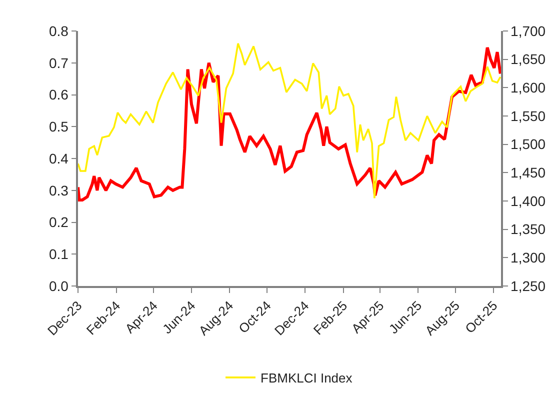  What do you see at coordinates (528, 258) in the screenshot?
I see `y2-tick-label: 1,300` at bounding box center [528, 258].